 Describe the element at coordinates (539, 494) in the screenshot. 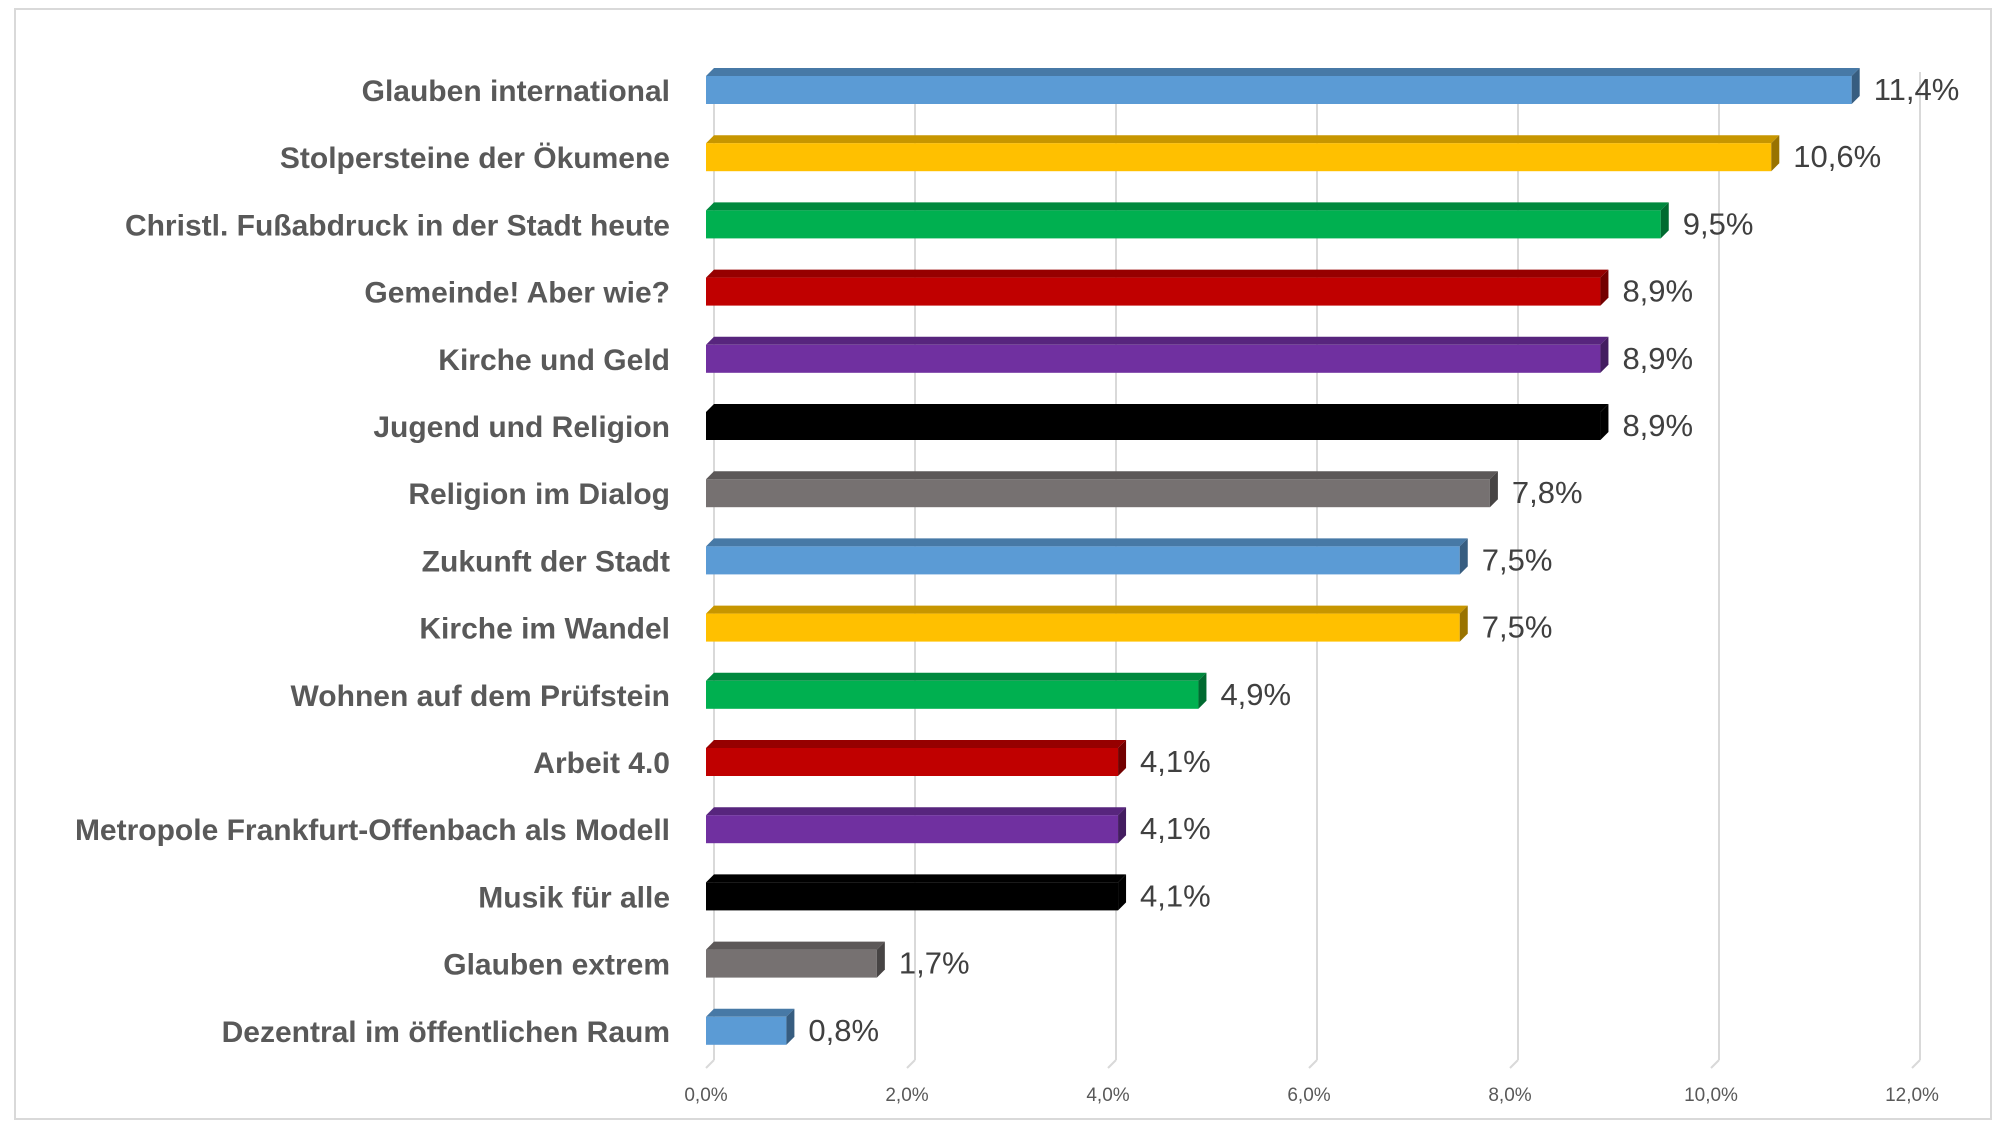

I see `category-label: Religion im Dialog` at that location.